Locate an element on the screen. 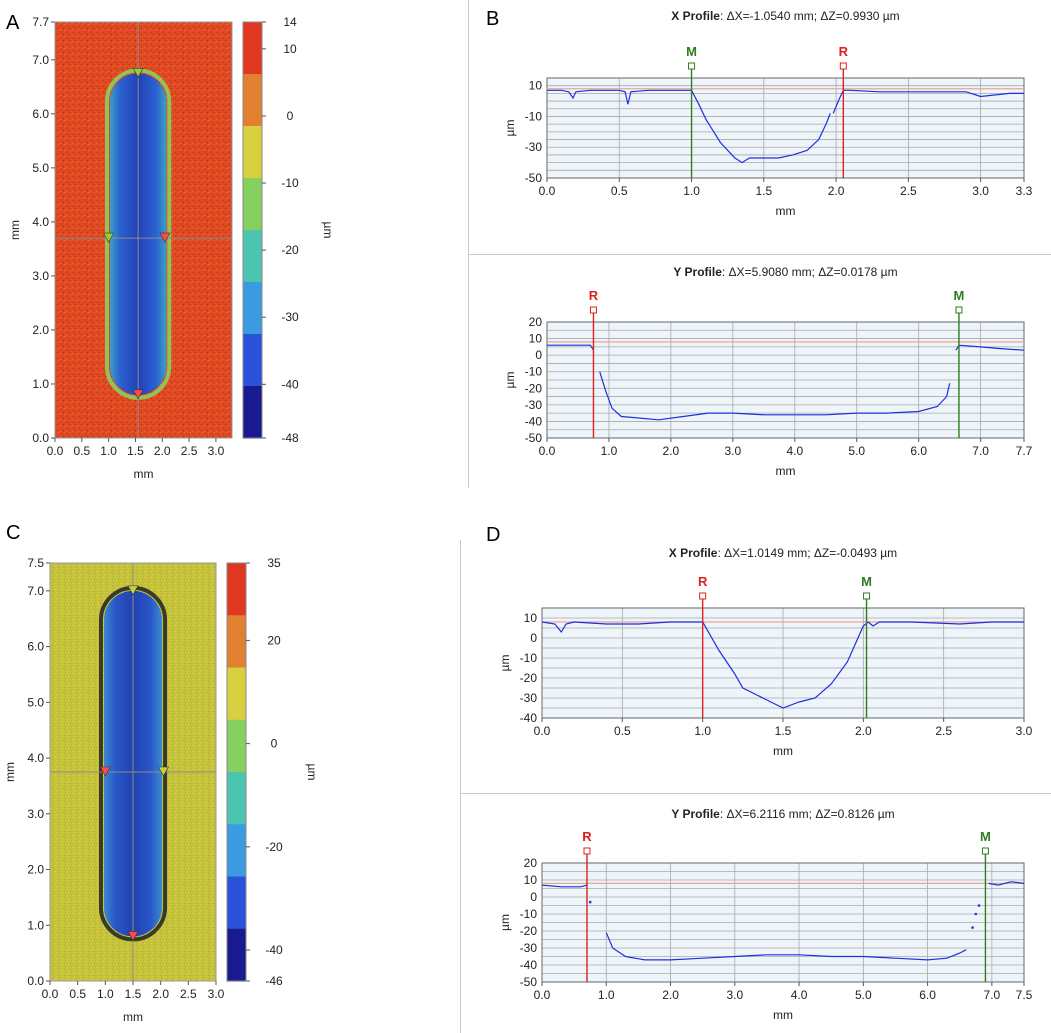  x-axis-label-b-top: mm is located at coordinates (786, 211).